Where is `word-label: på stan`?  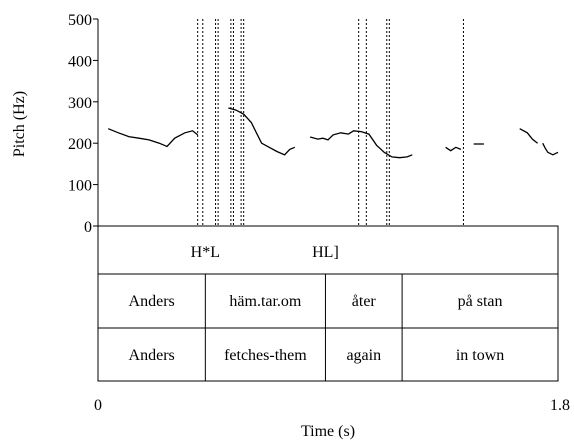 word-label: på stan is located at coordinates (480, 301).